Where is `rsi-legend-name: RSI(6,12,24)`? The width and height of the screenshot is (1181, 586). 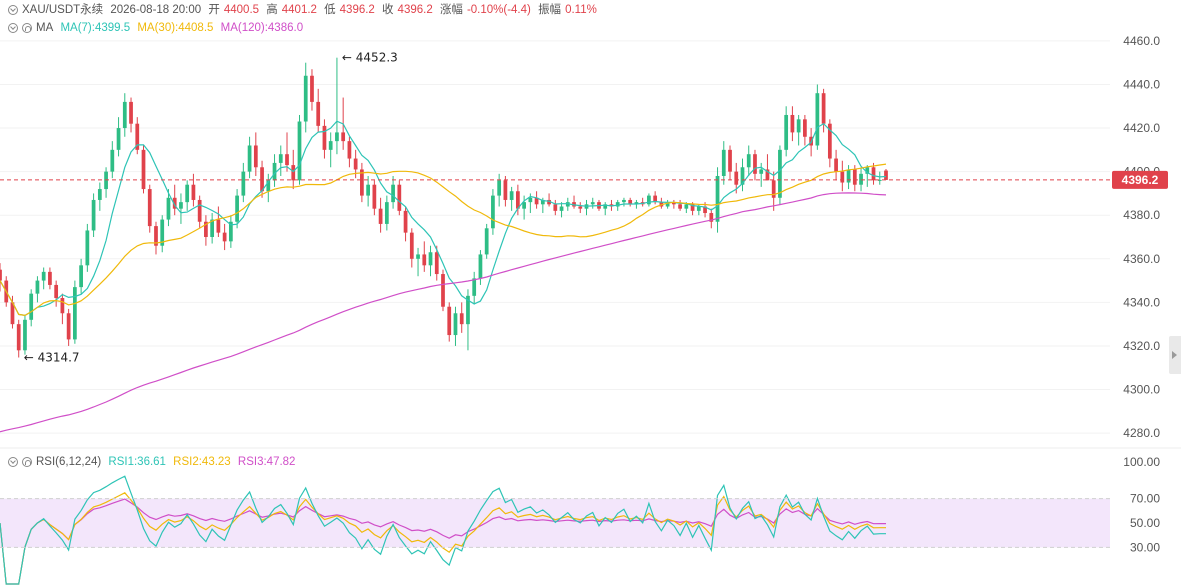 rsi-legend-name: RSI(6,12,24) is located at coordinates (69, 462).